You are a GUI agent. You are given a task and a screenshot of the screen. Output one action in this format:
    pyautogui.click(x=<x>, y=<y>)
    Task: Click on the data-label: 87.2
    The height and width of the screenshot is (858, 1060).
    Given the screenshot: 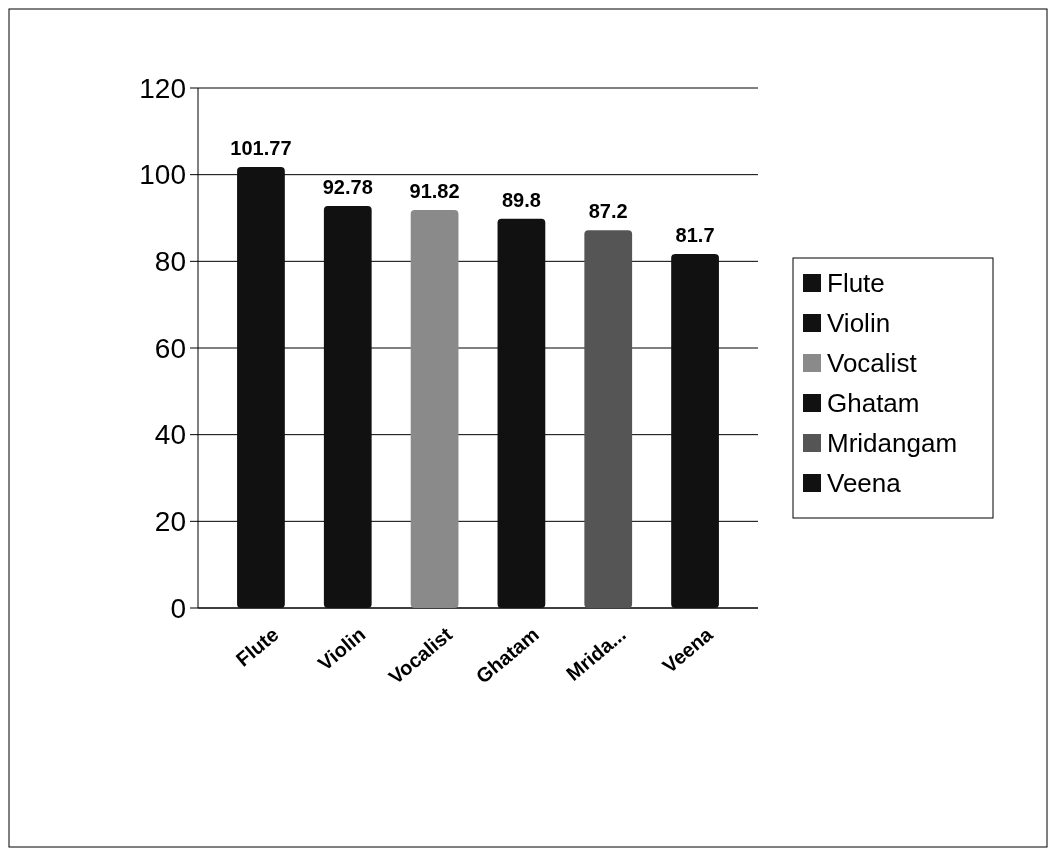 What is the action you would take?
    pyautogui.click(x=608, y=211)
    